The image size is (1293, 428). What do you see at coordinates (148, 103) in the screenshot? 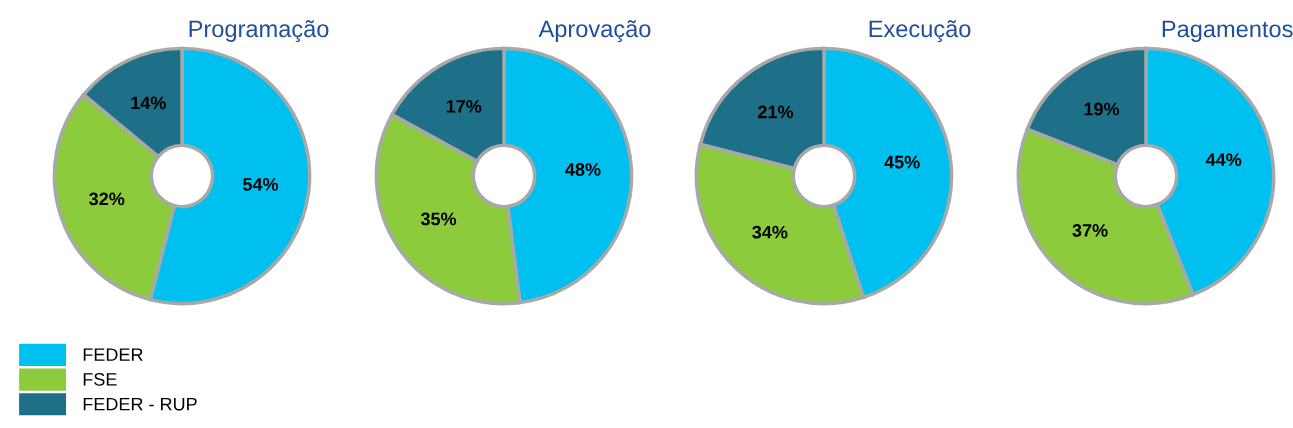
I see `data-label: 14%` at bounding box center [148, 103].